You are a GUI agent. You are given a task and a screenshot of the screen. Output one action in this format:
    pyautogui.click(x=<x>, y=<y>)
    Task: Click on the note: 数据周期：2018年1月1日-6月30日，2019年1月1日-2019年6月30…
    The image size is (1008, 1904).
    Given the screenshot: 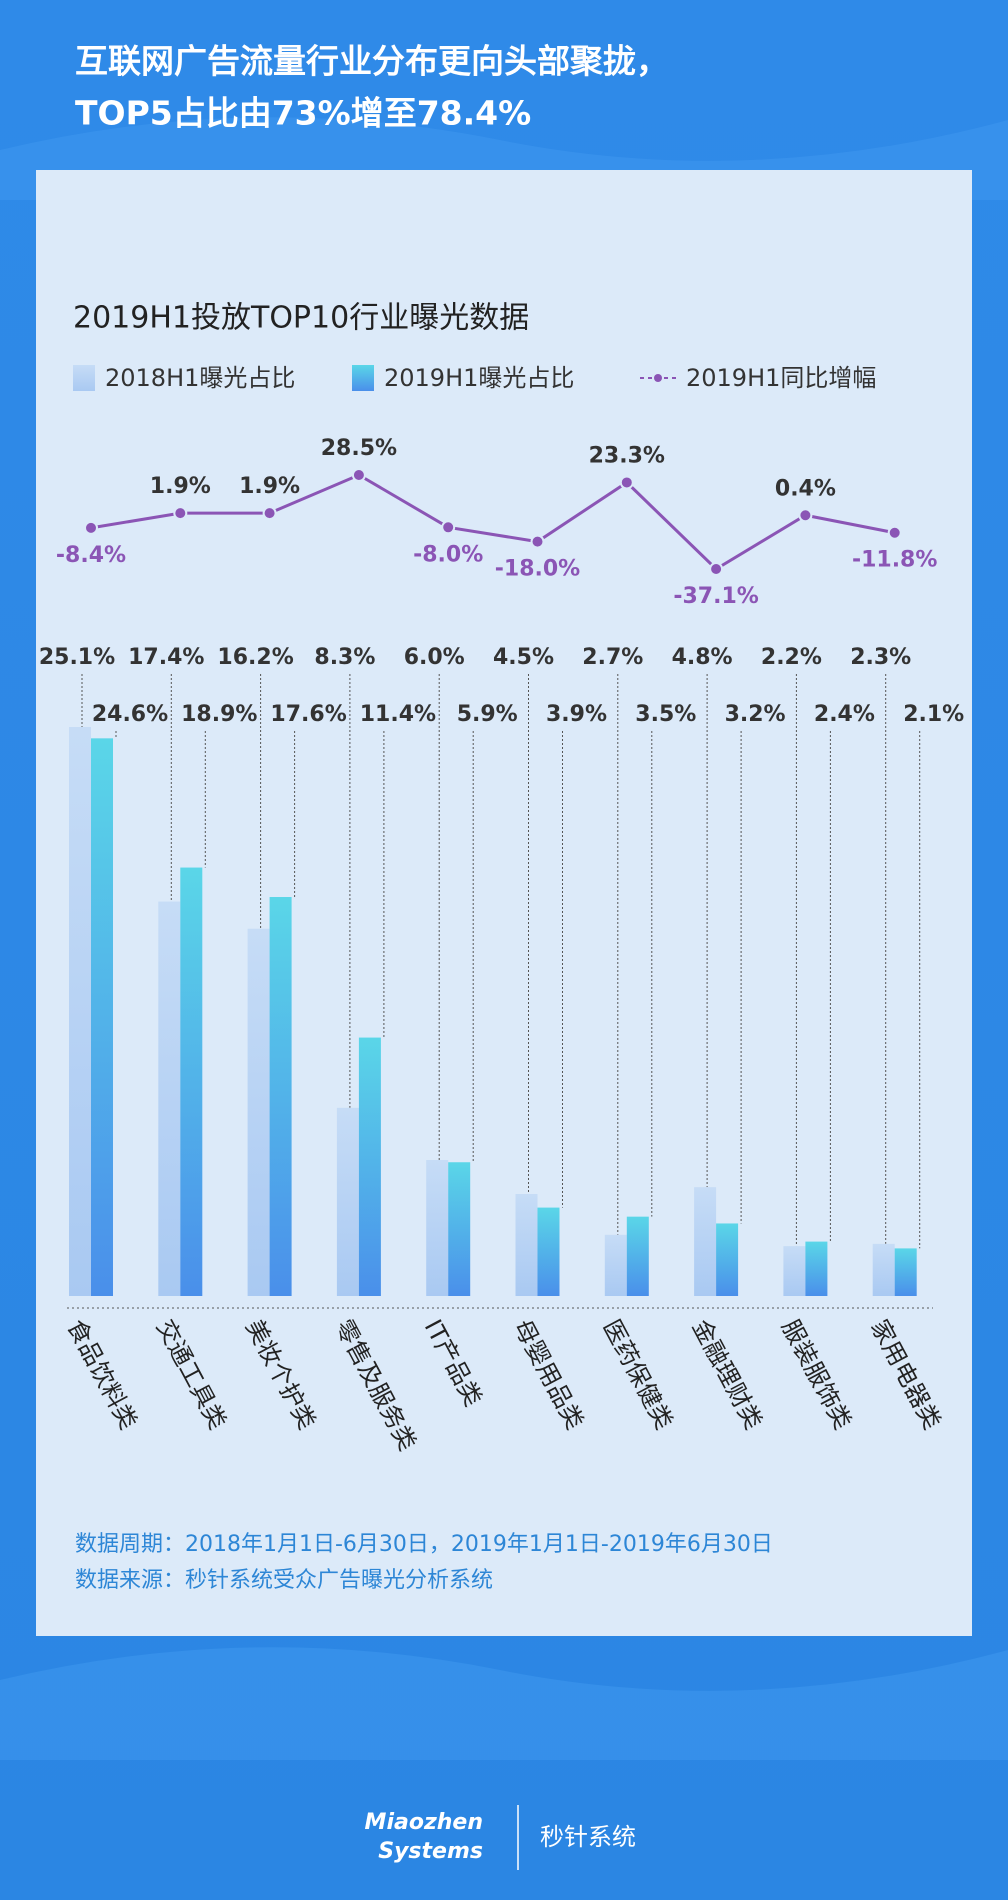 What is the action you would take?
    pyautogui.click(x=424, y=1544)
    